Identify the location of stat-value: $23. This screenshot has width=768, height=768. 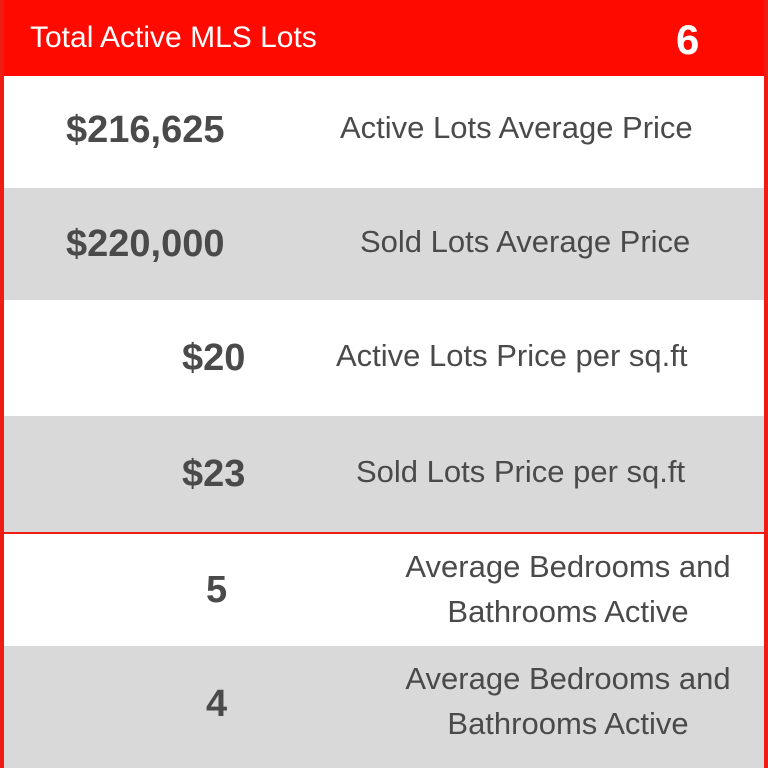
(214, 474).